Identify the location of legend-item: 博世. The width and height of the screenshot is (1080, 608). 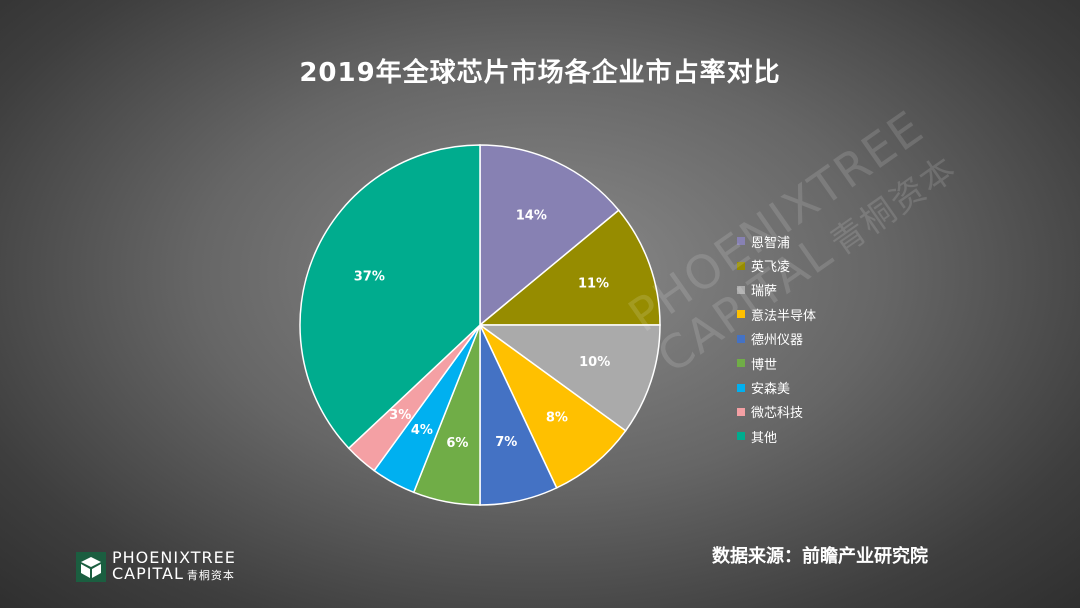
(776, 363).